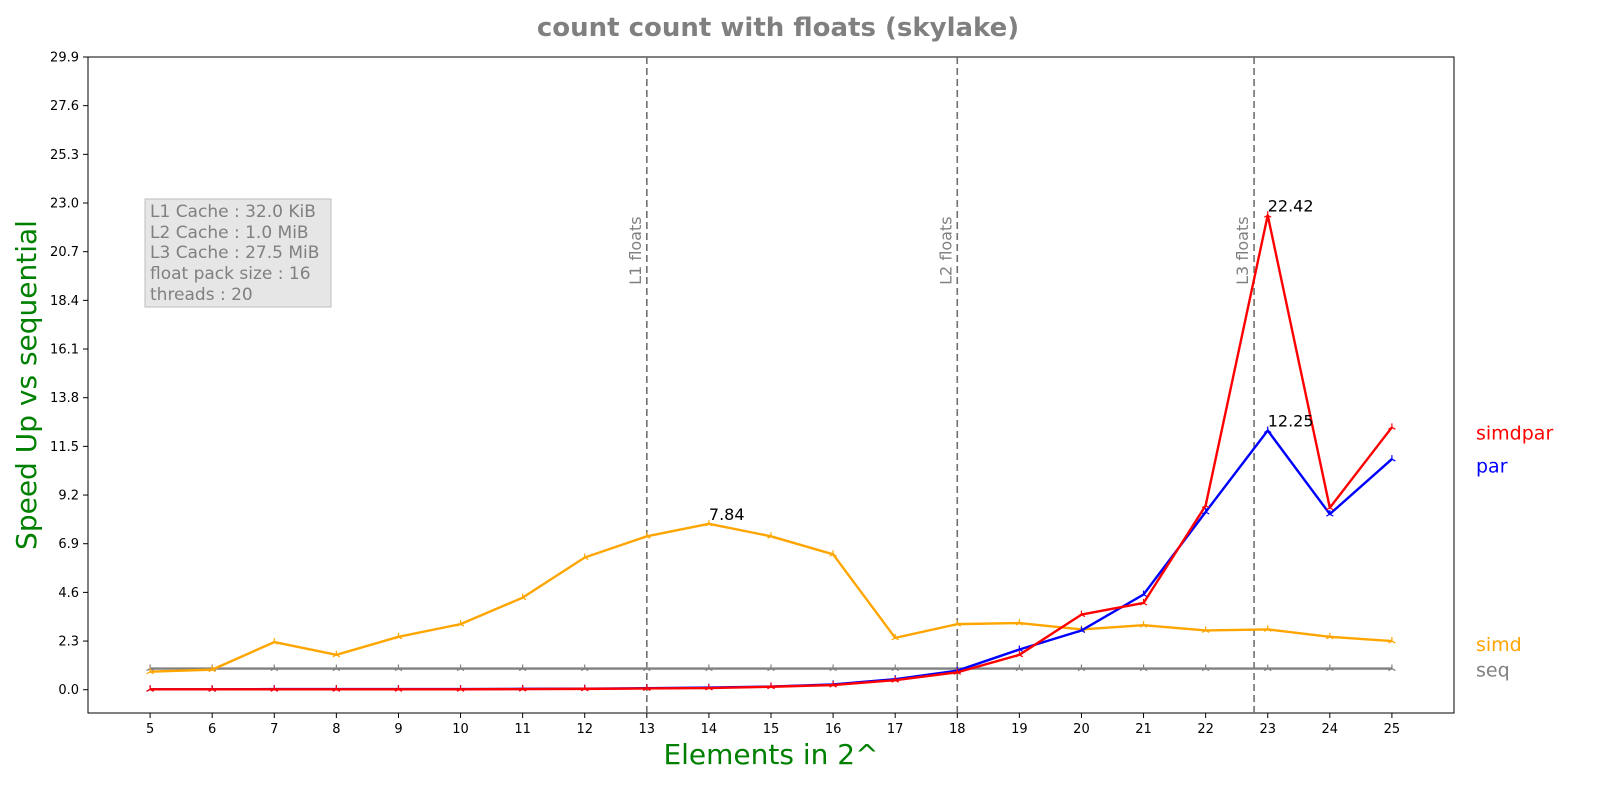  What do you see at coordinates (64, 398) in the screenshot?
I see `y-tick-label: 13.8` at bounding box center [64, 398].